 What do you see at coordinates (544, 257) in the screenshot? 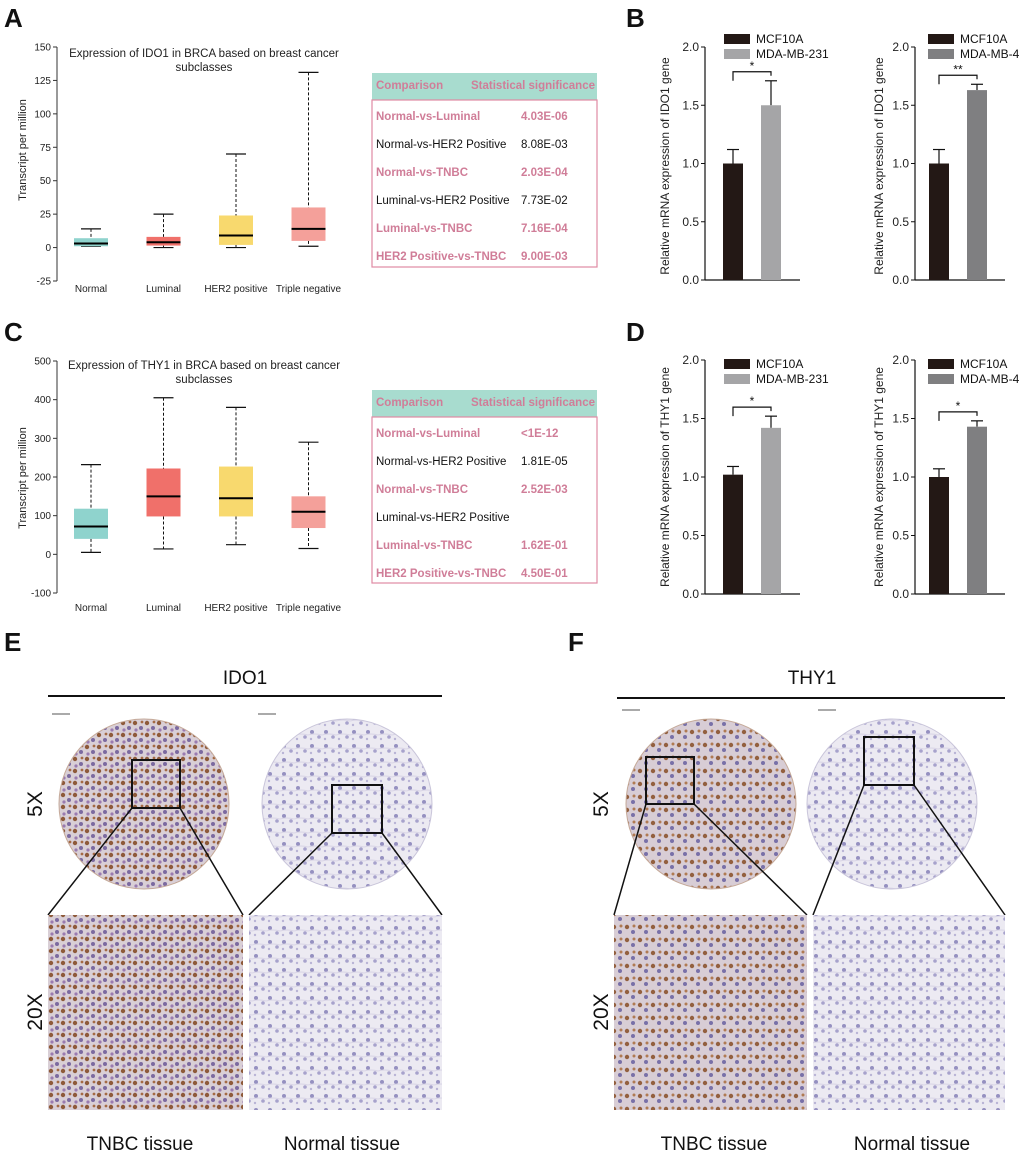
I see `significance-table-ido1-row-5-value: 9.00E-03` at bounding box center [544, 257].